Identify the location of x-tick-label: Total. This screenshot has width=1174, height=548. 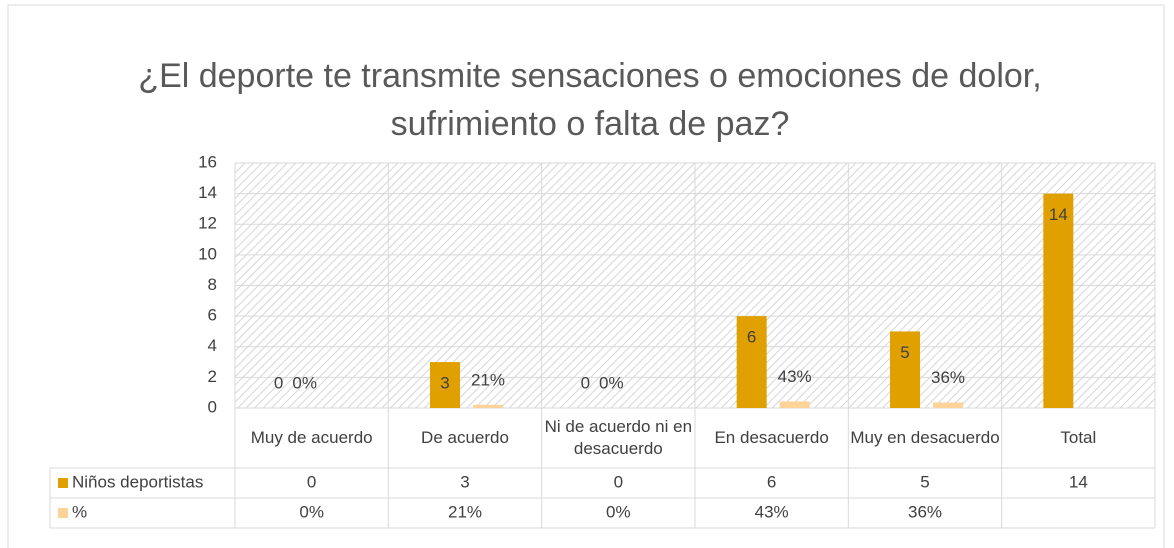
(1078, 437).